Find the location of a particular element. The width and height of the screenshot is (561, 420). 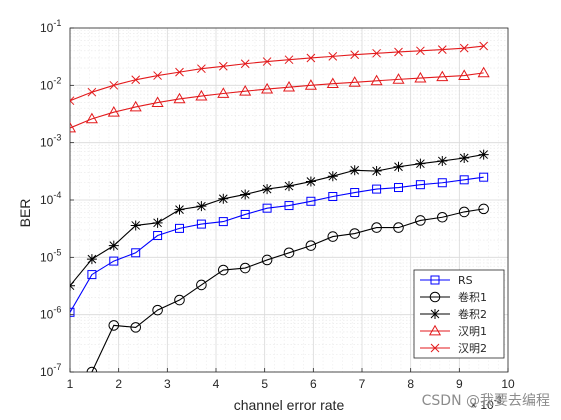

y-axis-label: BER is located at coordinates (25, 213).